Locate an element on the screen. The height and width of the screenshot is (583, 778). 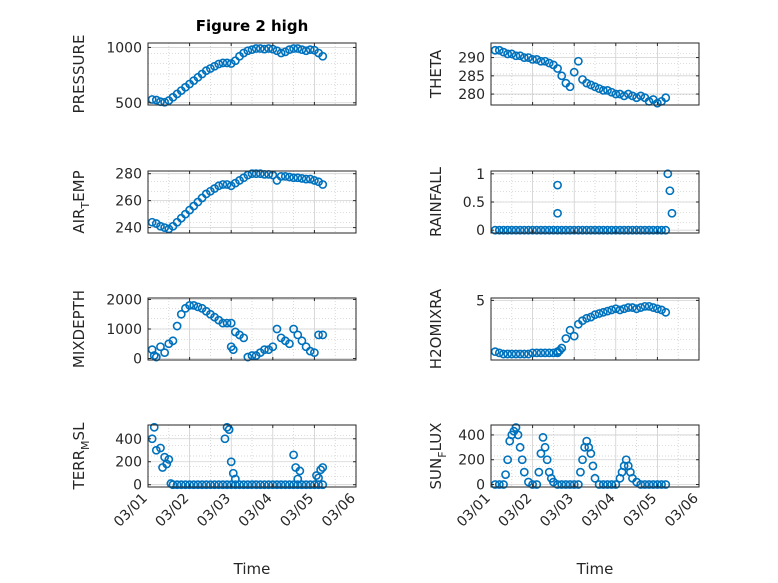
x-axis-label: Time is located at coordinates (252, 569).